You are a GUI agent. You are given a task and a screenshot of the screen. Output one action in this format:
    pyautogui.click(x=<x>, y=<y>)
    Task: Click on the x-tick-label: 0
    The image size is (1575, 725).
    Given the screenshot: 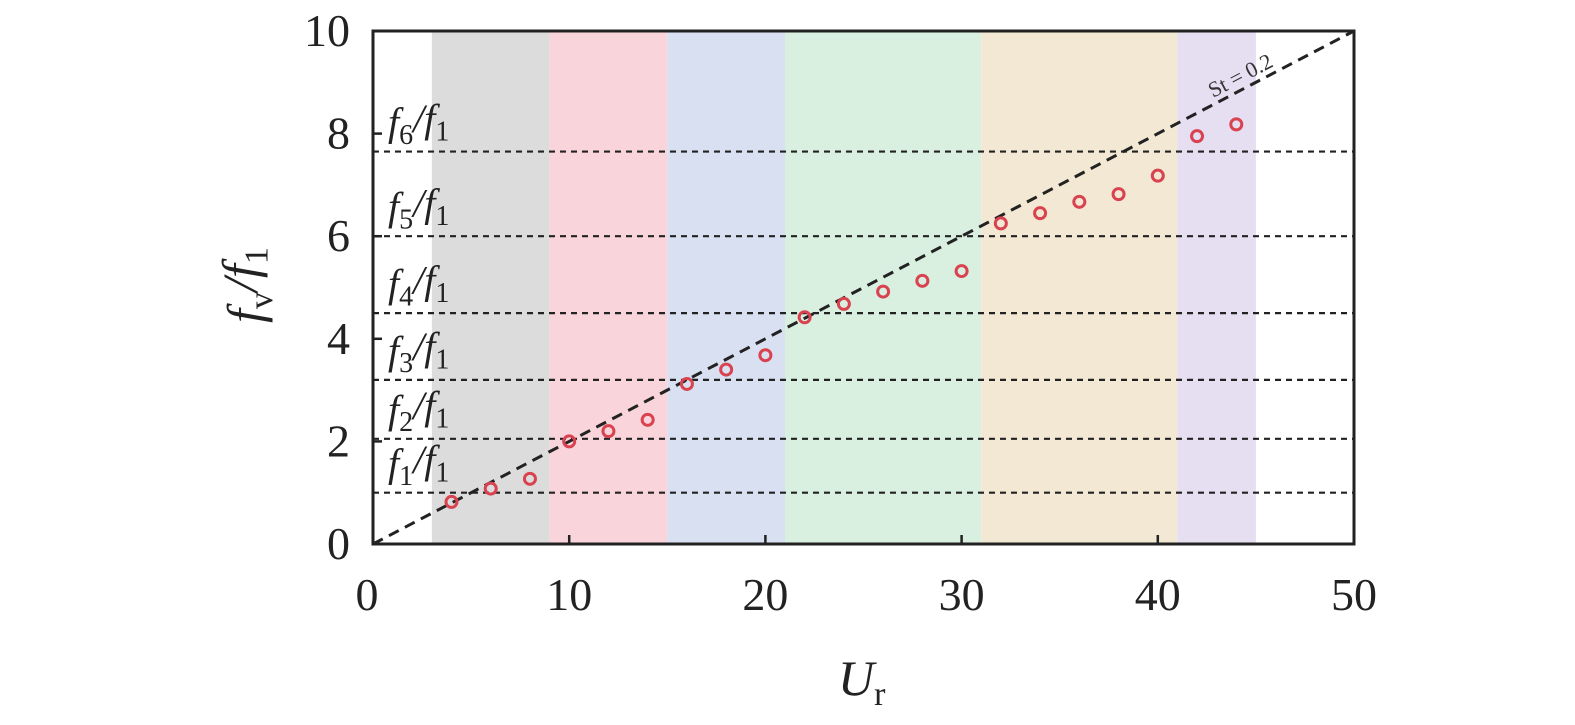 What is the action you would take?
    pyautogui.click(x=367, y=594)
    